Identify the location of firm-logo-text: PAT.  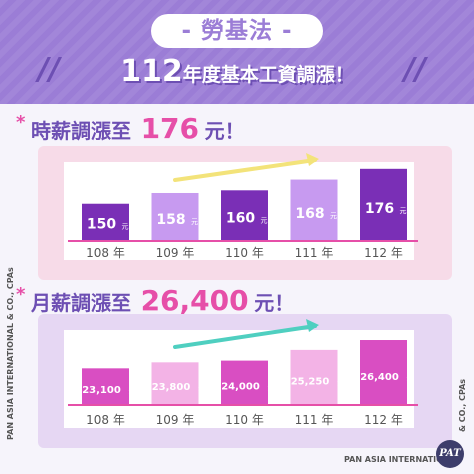
(450, 453).